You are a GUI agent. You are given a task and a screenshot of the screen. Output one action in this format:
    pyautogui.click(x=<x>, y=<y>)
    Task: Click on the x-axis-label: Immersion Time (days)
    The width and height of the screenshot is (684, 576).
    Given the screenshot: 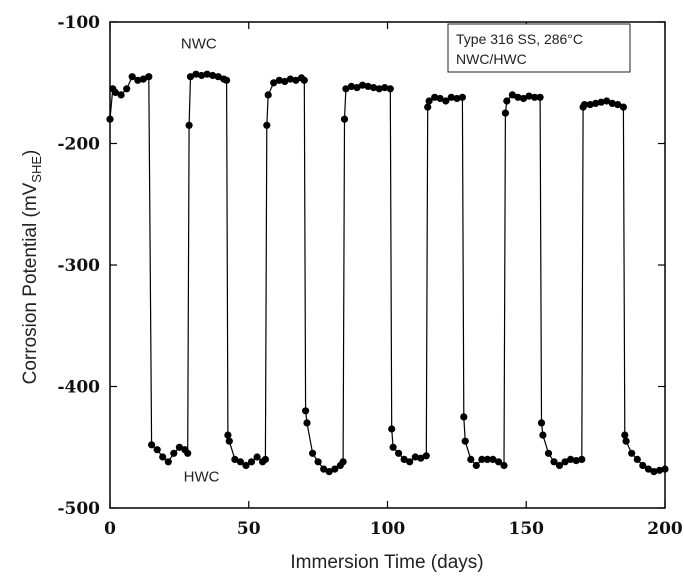 What is the action you would take?
    pyautogui.click(x=386, y=562)
    